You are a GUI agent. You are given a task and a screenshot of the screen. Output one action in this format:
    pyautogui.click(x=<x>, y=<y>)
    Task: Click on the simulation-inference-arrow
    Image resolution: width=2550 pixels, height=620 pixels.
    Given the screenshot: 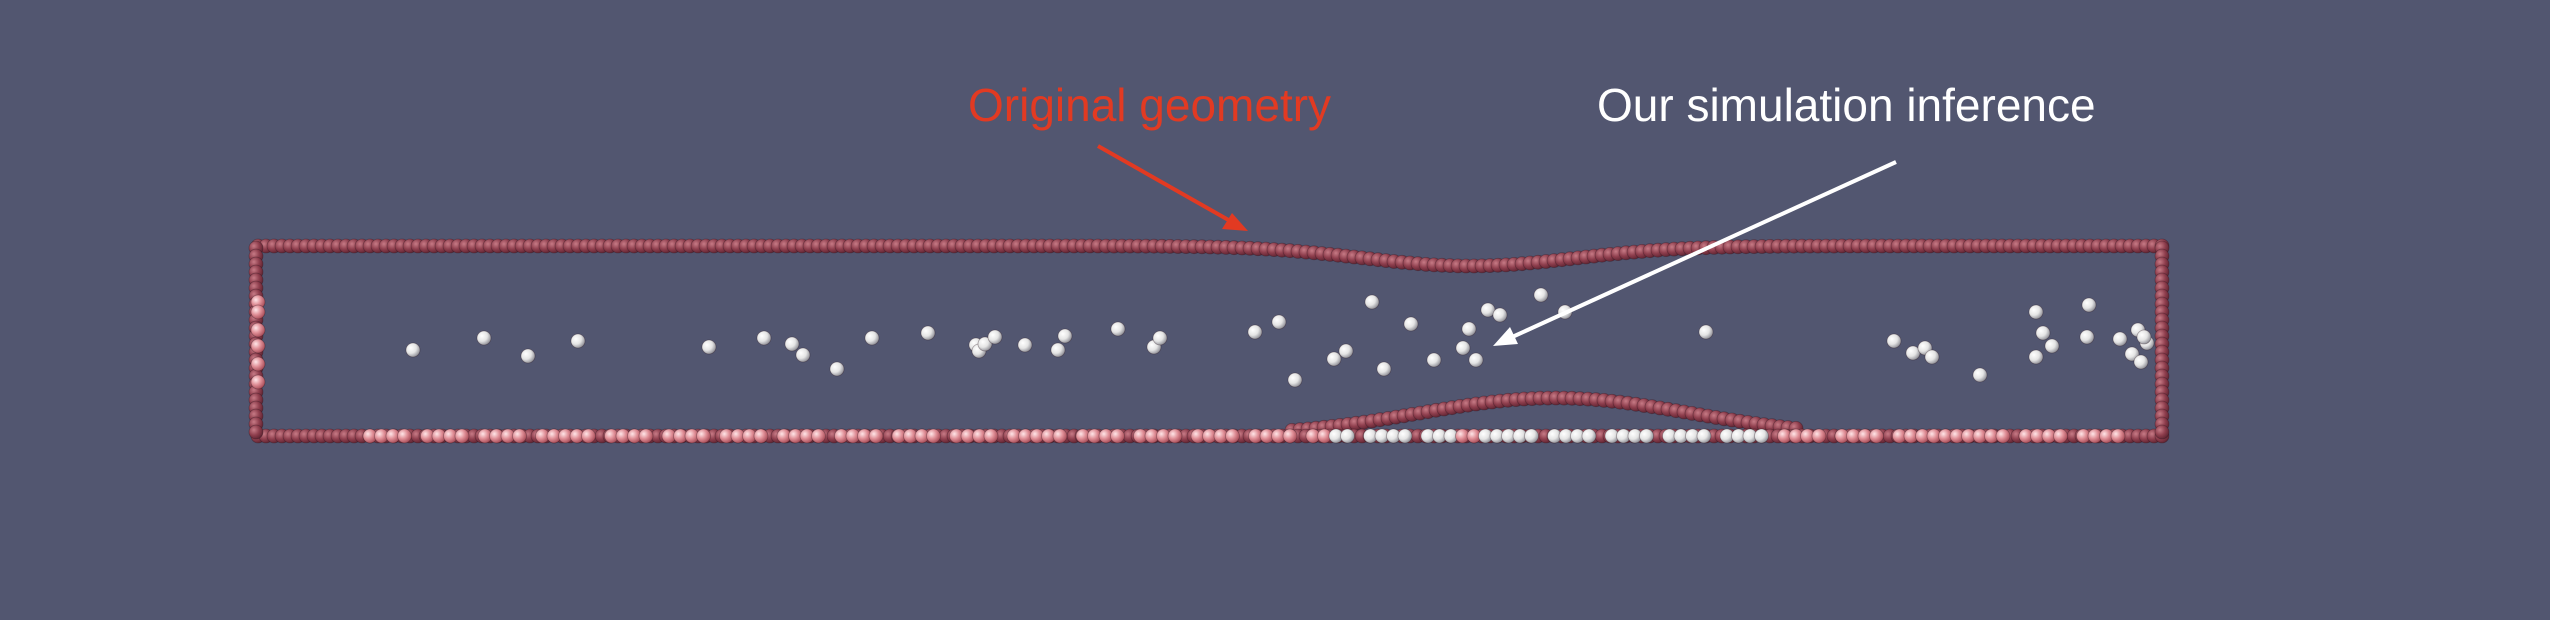 What is the action you would take?
    pyautogui.click(x=1695, y=253)
    